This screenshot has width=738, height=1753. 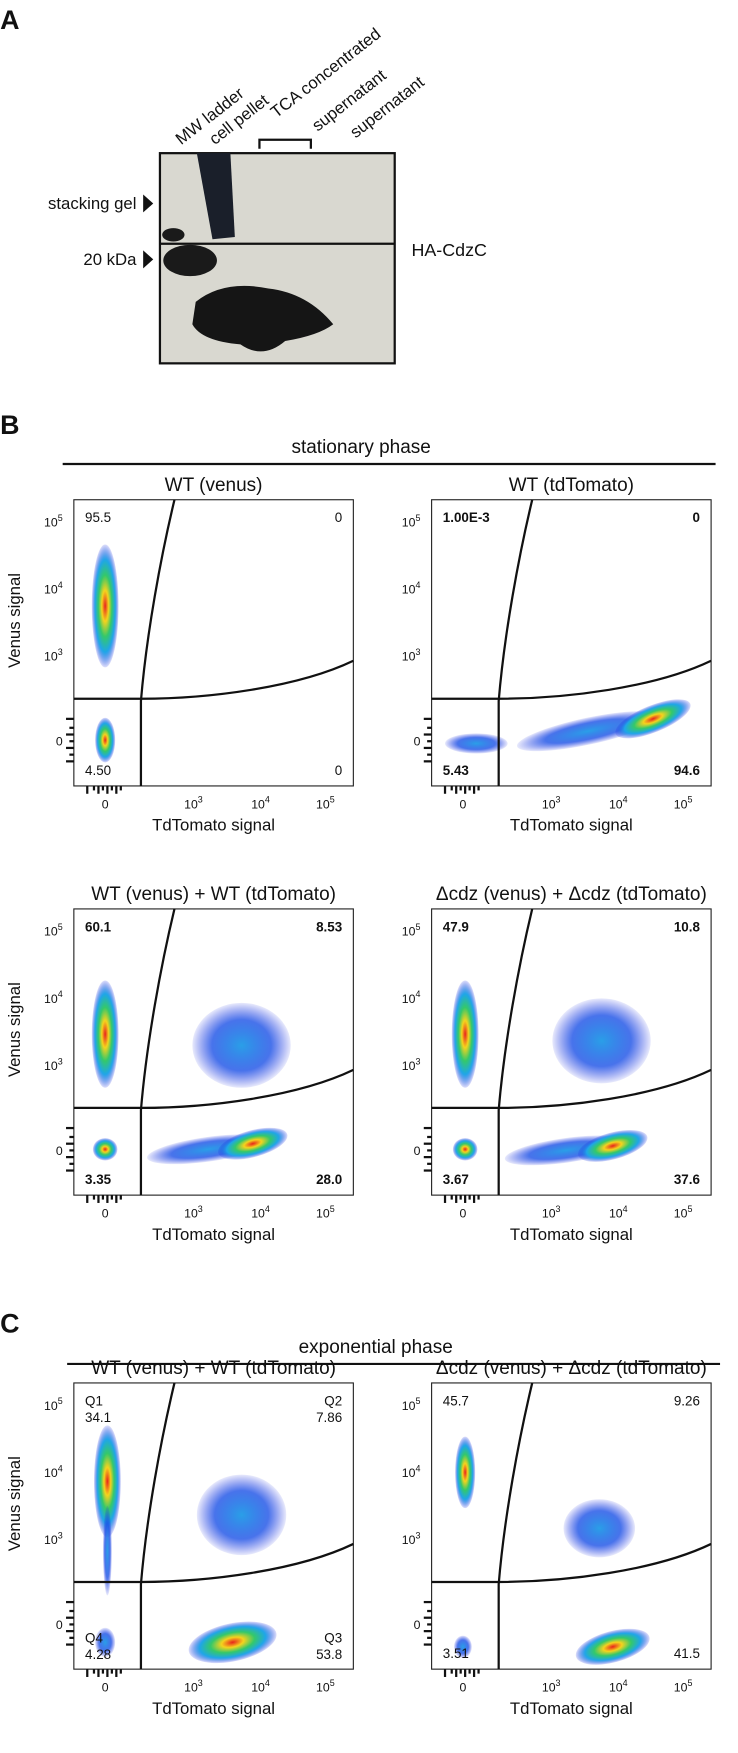 I want to click on plot-title: WT (venus) + WT (tdTomato), so click(x=213, y=1368).